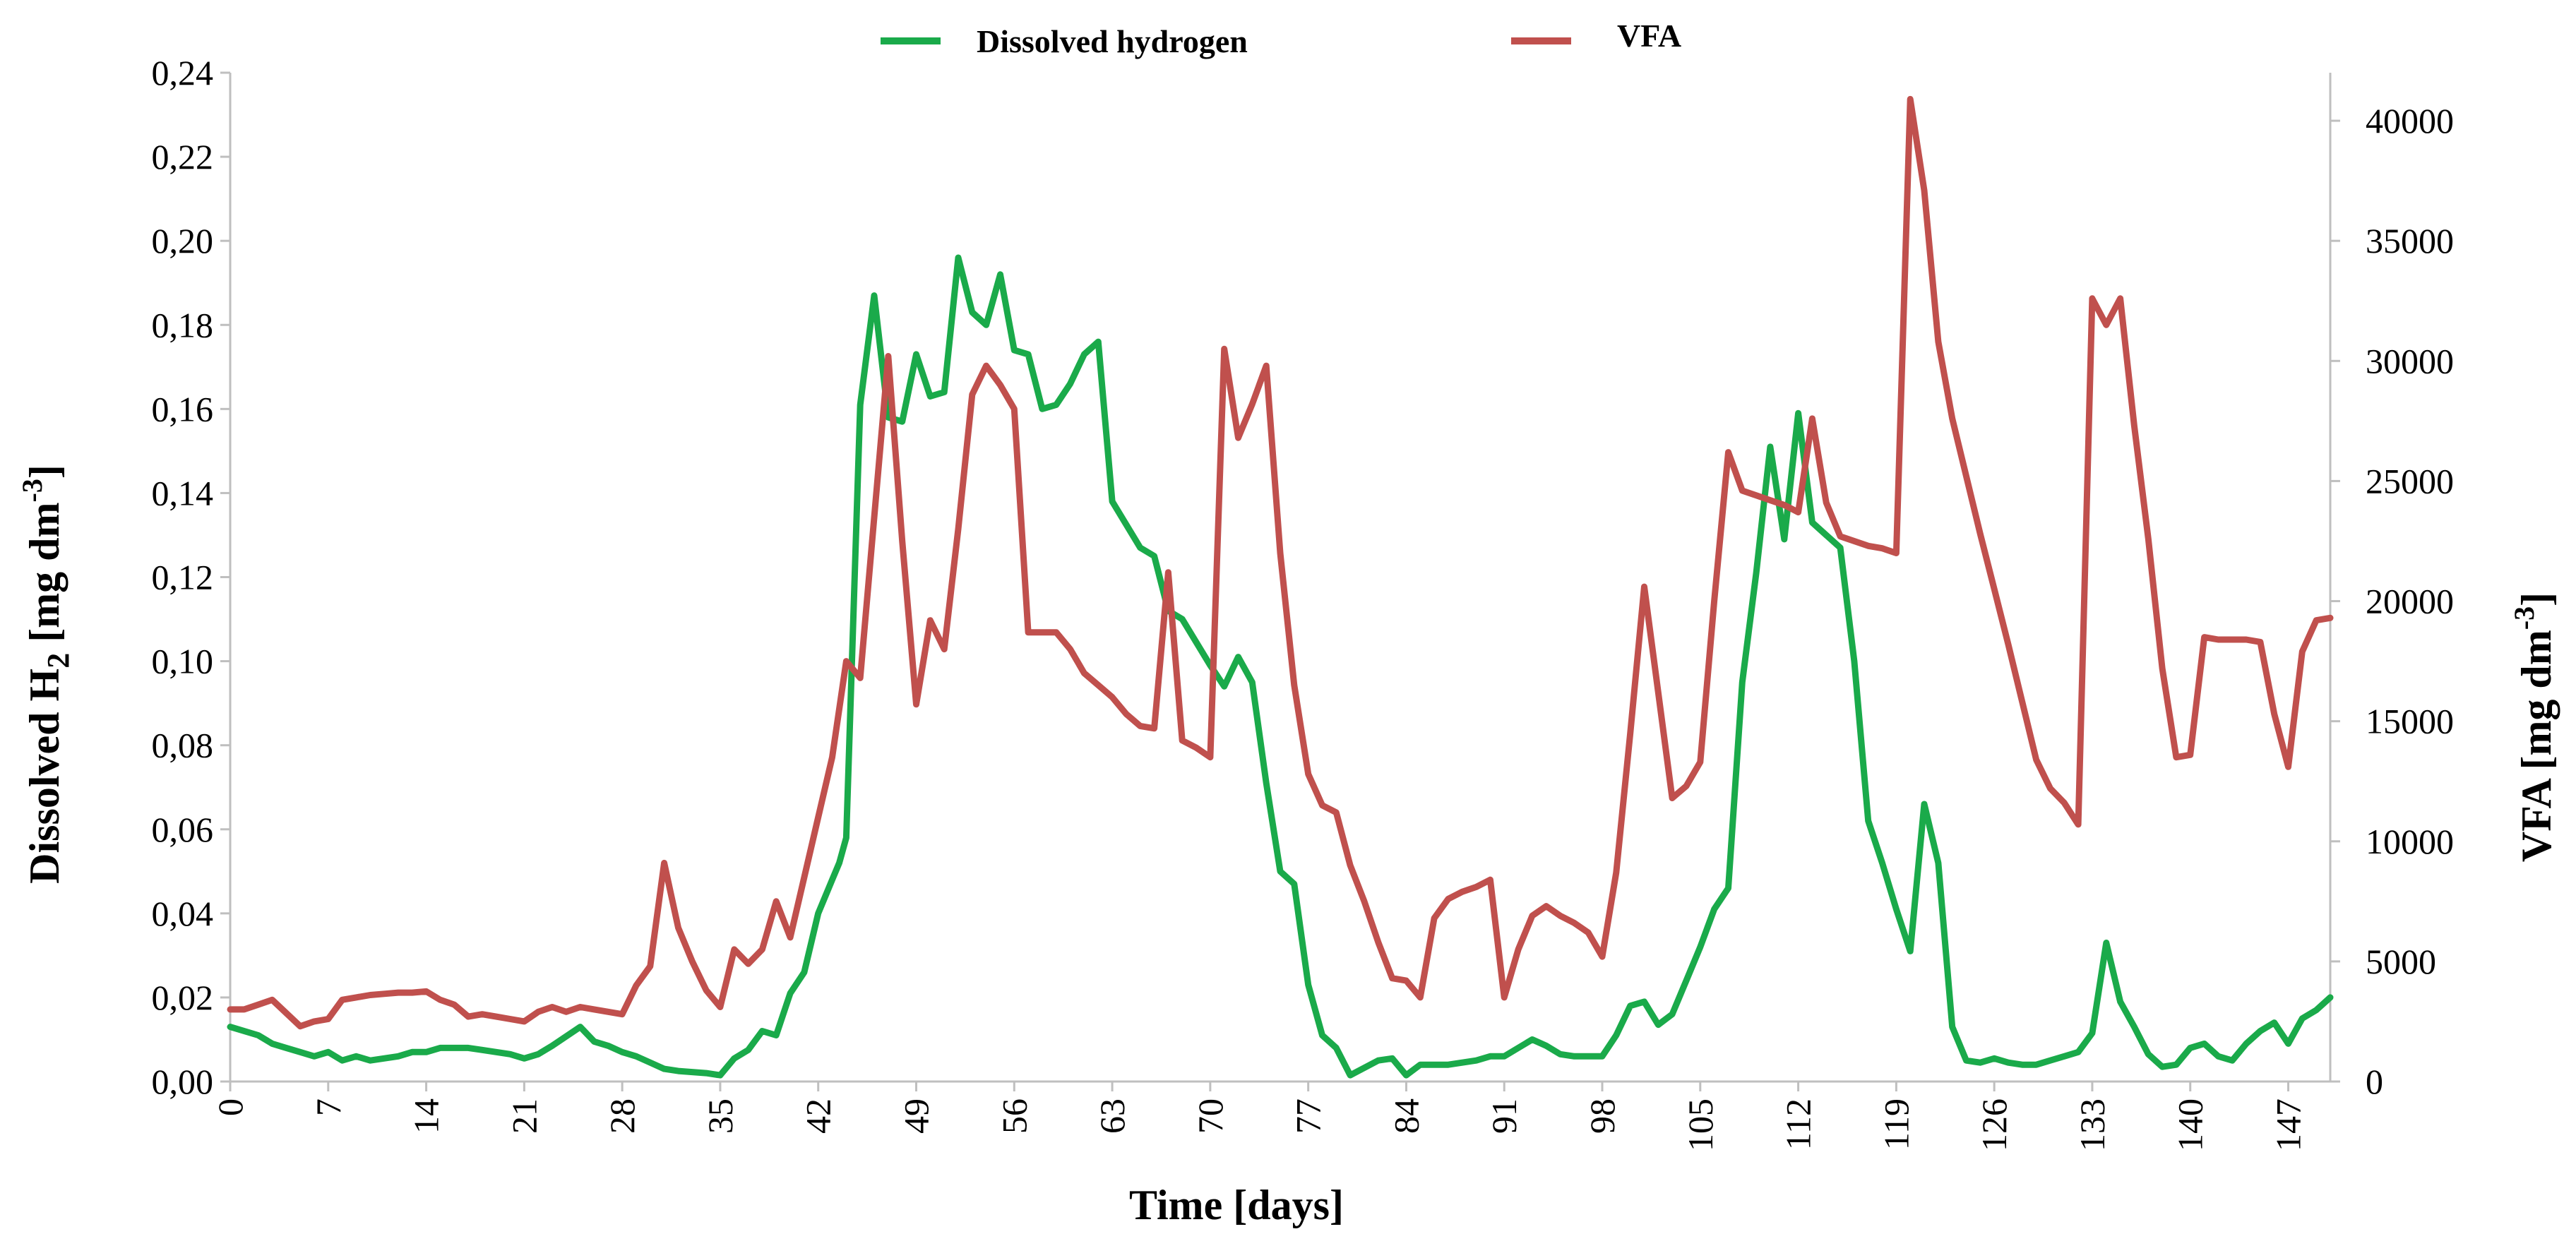 This screenshot has width=2576, height=1246. Describe the element at coordinates (1896, 1124) in the screenshot. I see `x-tick-label: 119` at that location.